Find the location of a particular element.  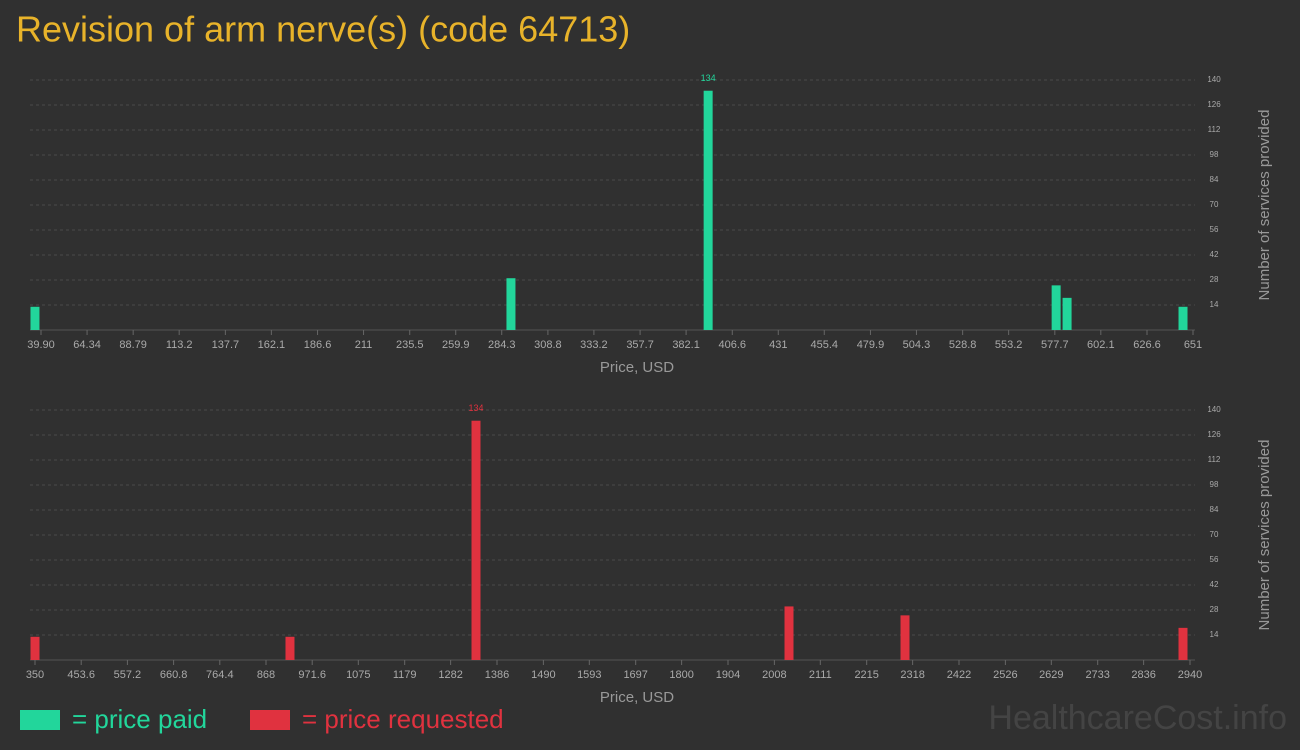

x-tick-label: 308.8 is located at coordinates (548, 345).